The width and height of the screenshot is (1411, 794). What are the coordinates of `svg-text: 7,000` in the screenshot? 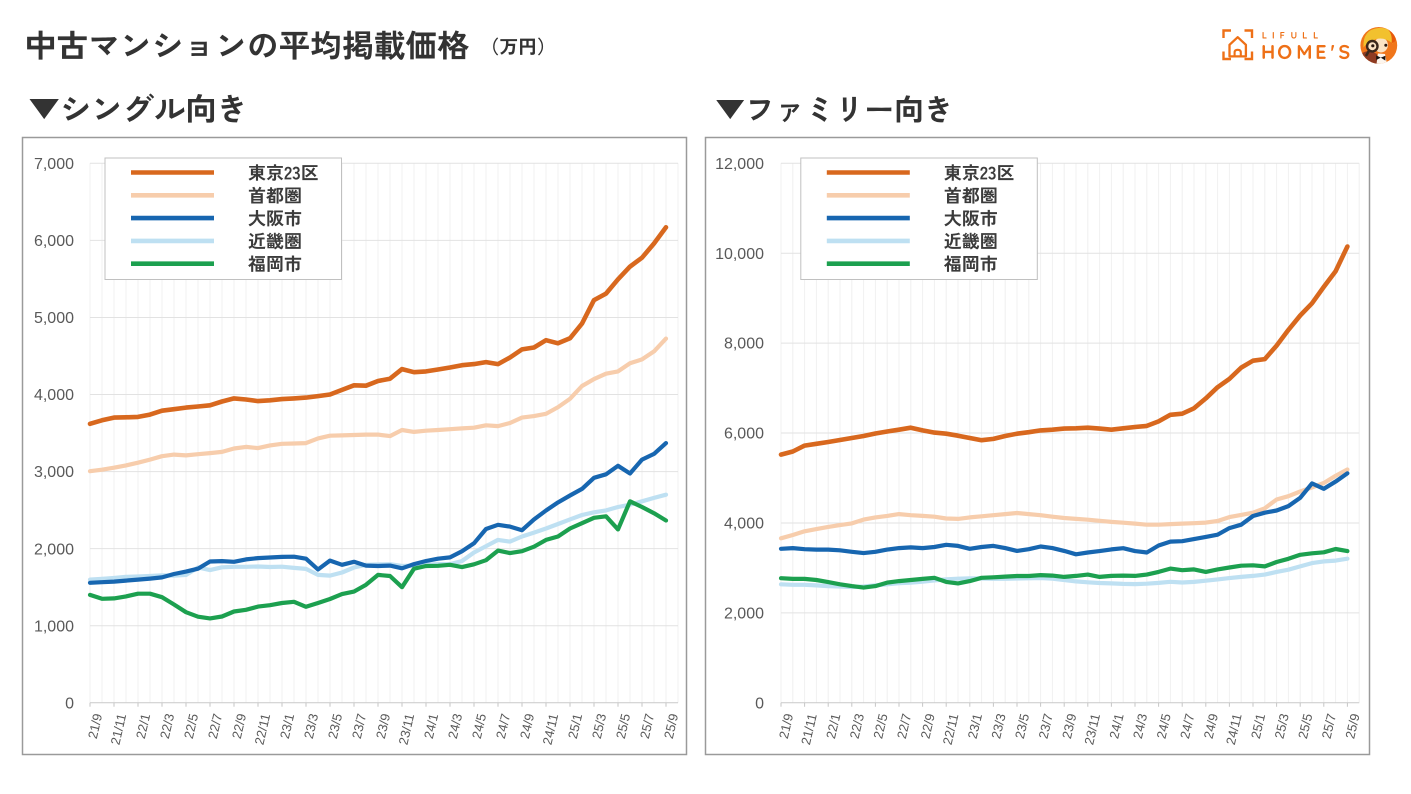 It's located at (54, 164).